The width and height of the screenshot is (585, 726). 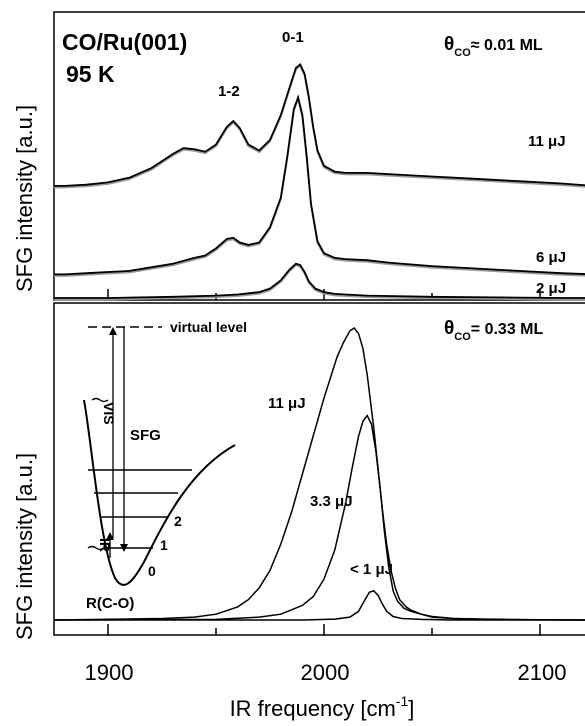 What do you see at coordinates (551, 288) in the screenshot?
I see `series-label-2uJ-top: 2 μJ` at bounding box center [551, 288].